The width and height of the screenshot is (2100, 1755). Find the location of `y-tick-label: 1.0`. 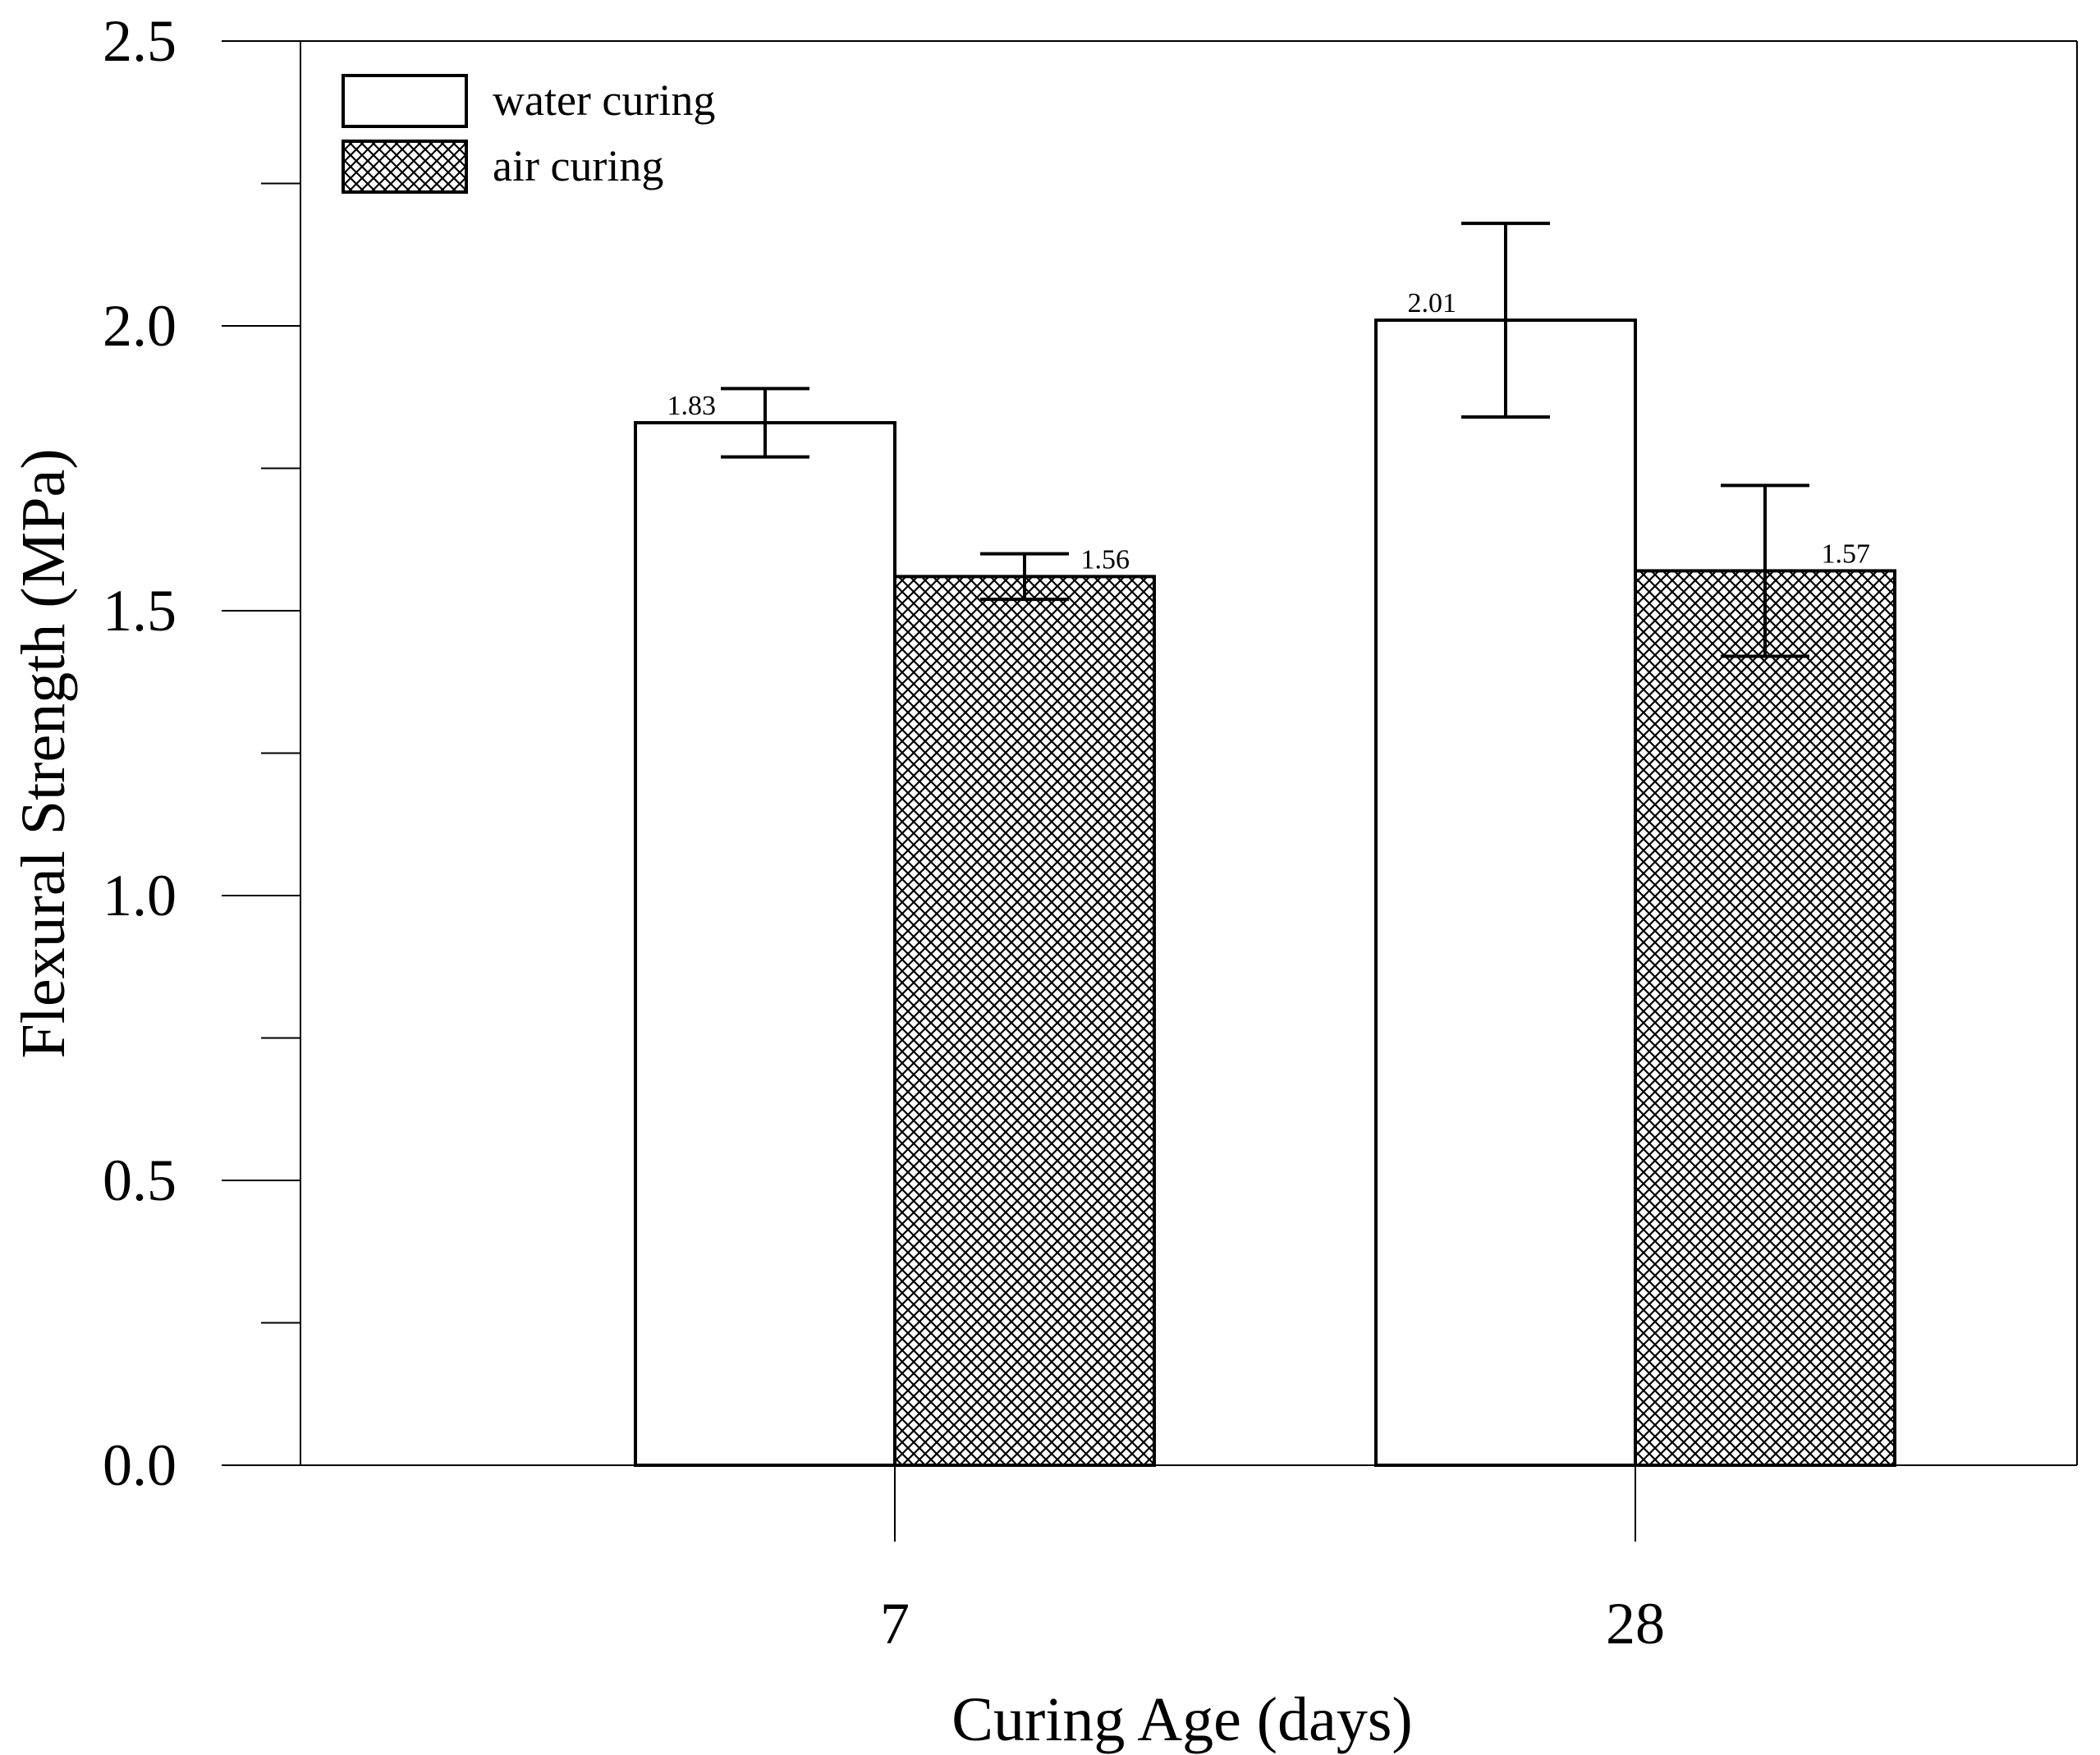

y-tick-label: 1.0 is located at coordinates (140, 895).